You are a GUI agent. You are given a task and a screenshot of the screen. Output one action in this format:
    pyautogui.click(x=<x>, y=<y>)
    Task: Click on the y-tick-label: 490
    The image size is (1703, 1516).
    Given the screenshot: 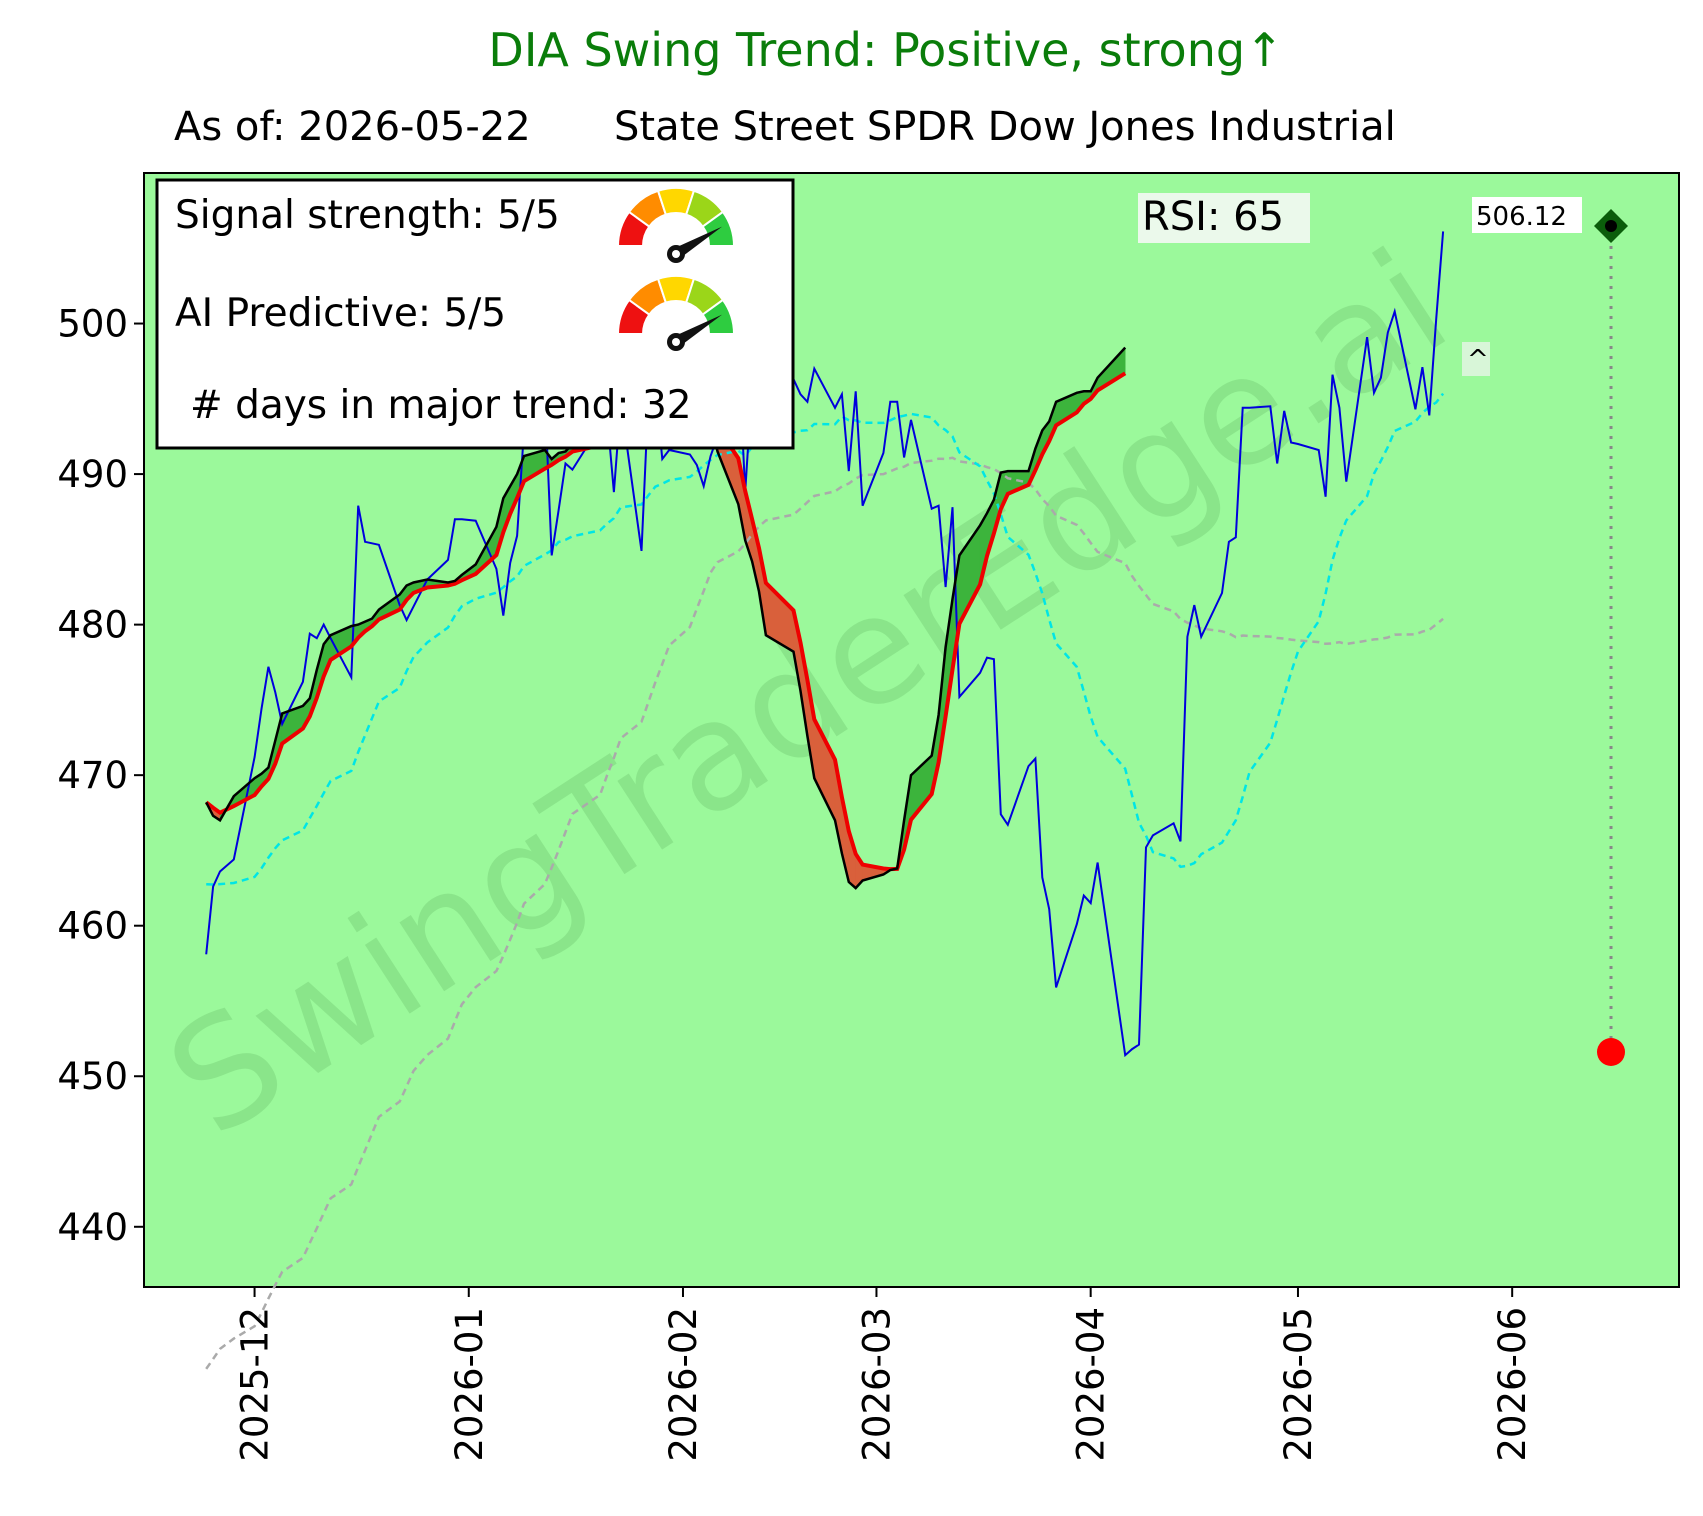 What is the action you would take?
    pyautogui.click(x=92, y=474)
    